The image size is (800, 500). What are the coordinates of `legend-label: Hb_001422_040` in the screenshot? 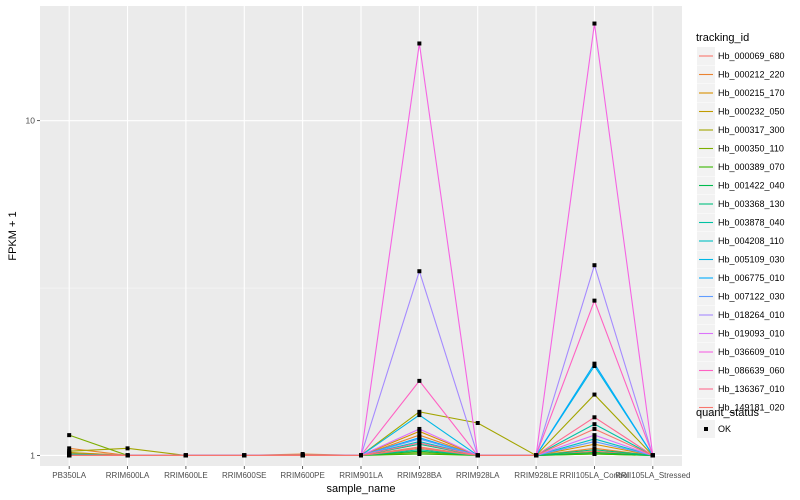 It's located at (751, 186).